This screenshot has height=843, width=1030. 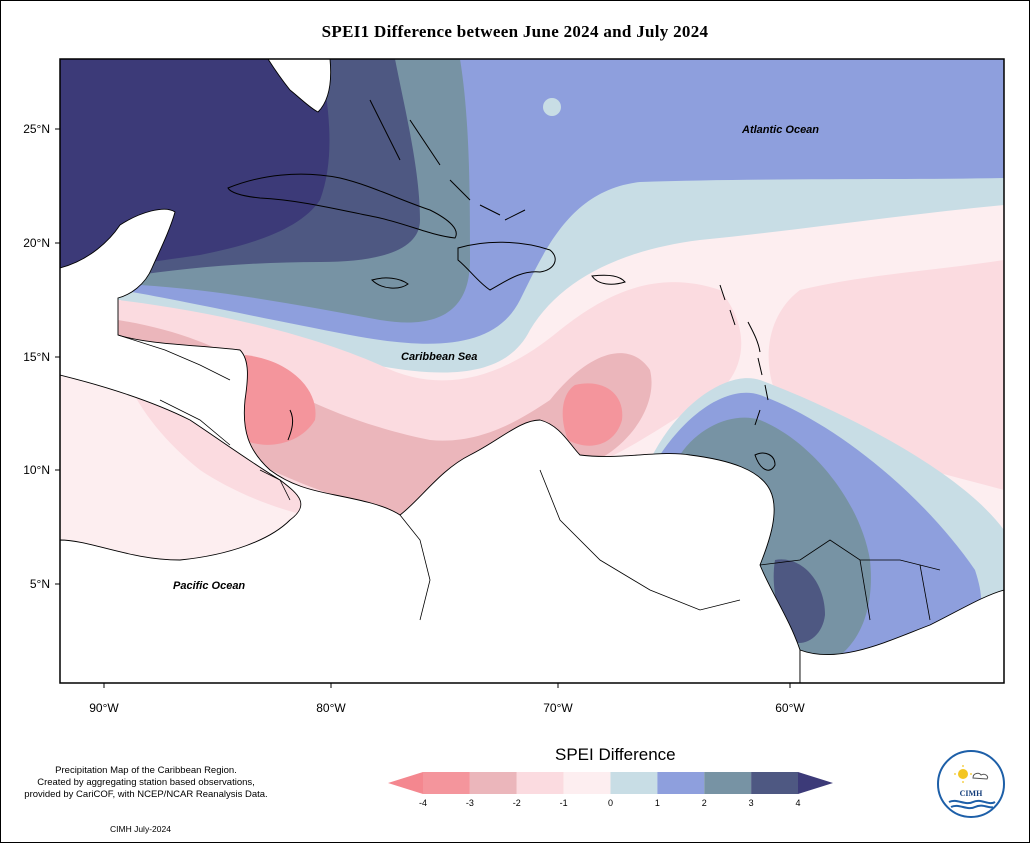 What do you see at coordinates (447, 699) in the screenshot?
I see `lon-axis: 90°W 80°W 70°W 60°W` at bounding box center [447, 699].